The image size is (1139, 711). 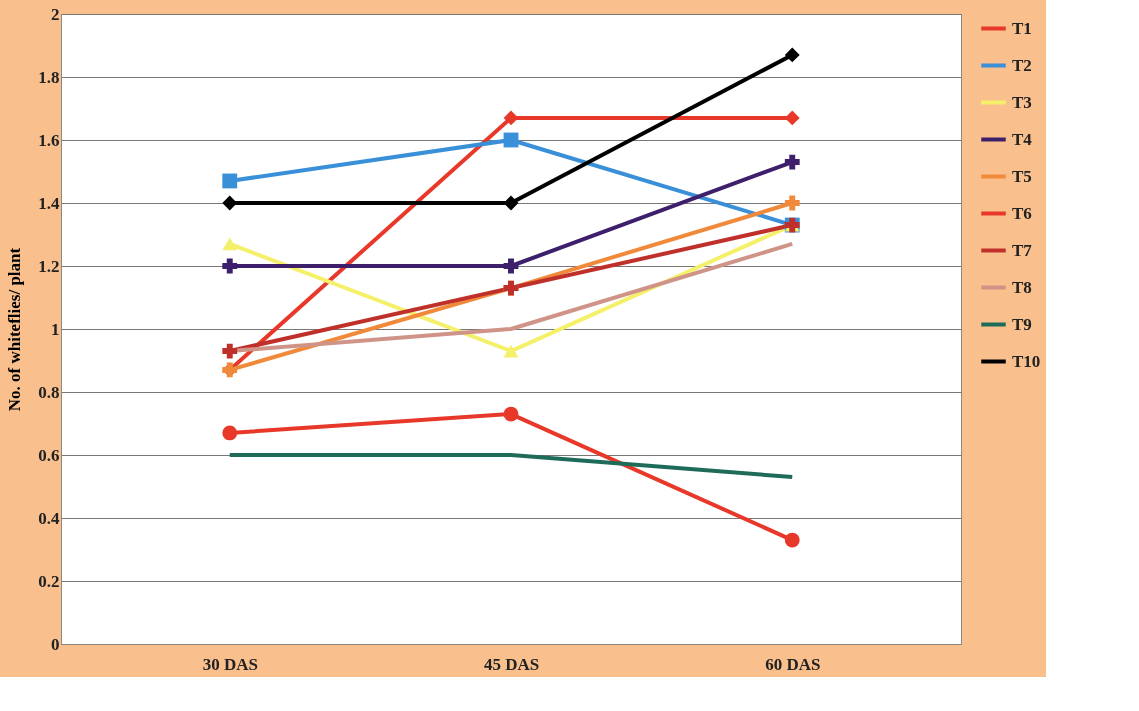 What do you see at coordinates (1022, 176) in the screenshot?
I see `legend-label: T5` at bounding box center [1022, 176].